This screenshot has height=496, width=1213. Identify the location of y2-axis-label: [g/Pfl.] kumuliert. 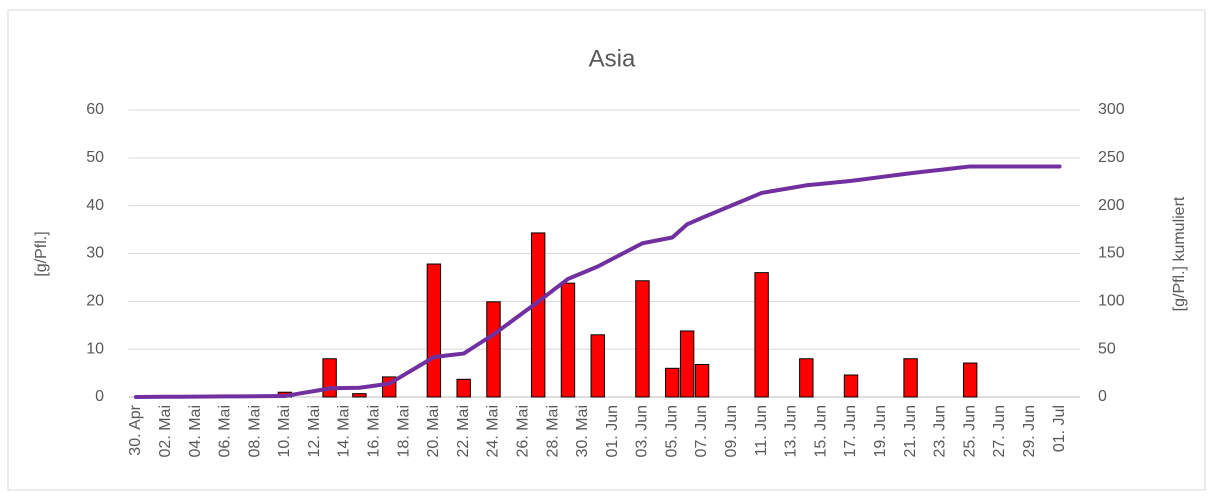
(1179, 253).